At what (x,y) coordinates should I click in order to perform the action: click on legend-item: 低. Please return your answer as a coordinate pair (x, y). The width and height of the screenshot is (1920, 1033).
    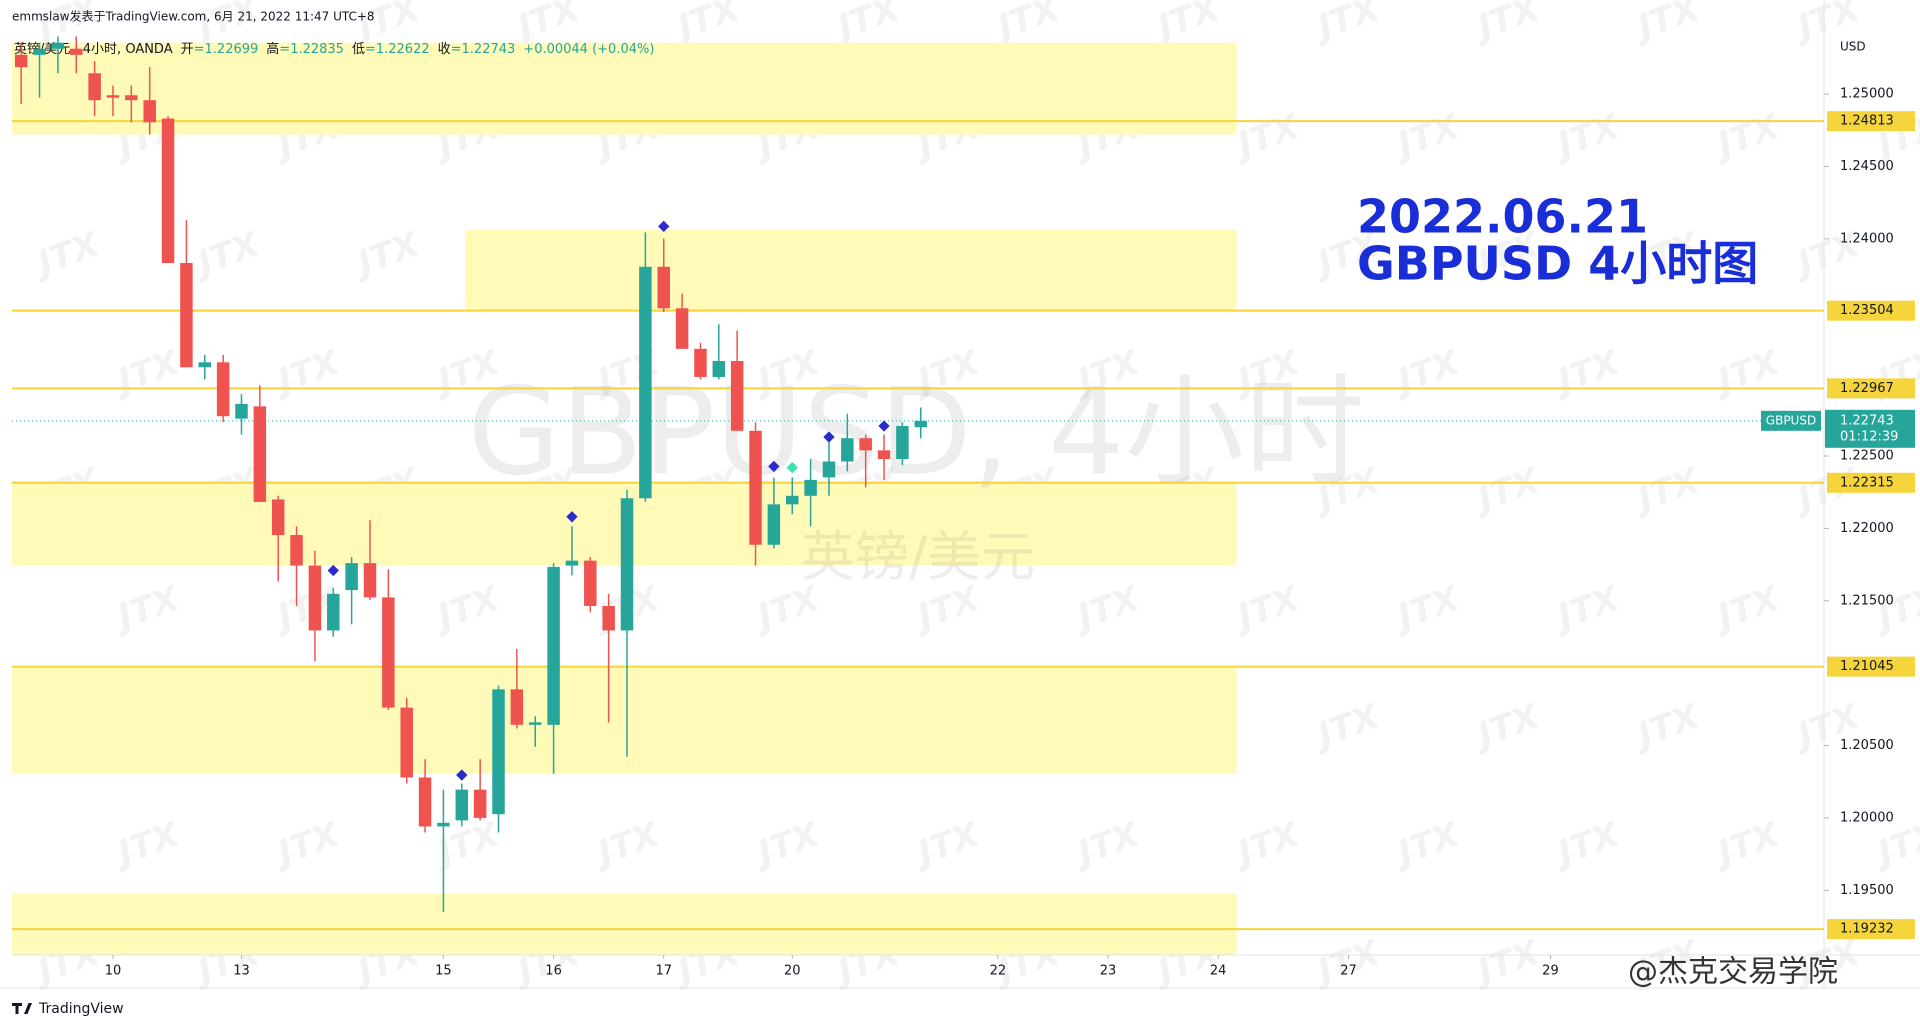
    Looking at the image, I should click on (358, 49).